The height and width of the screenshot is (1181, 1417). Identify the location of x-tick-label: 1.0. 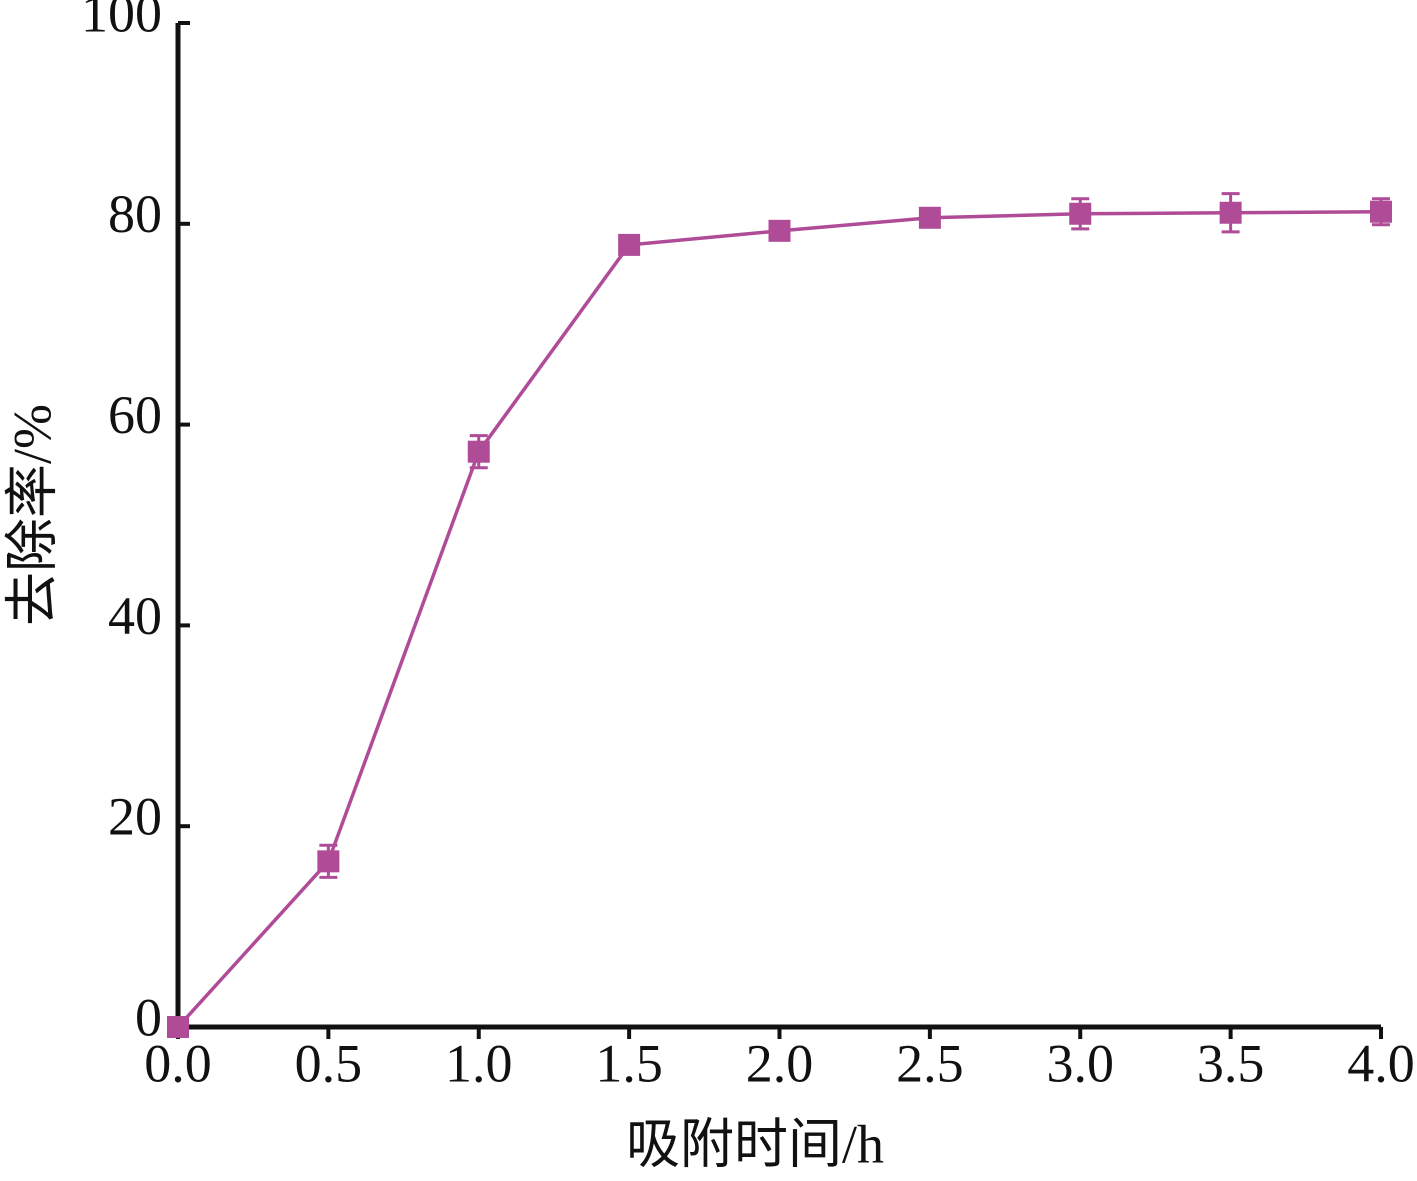
(479, 1063).